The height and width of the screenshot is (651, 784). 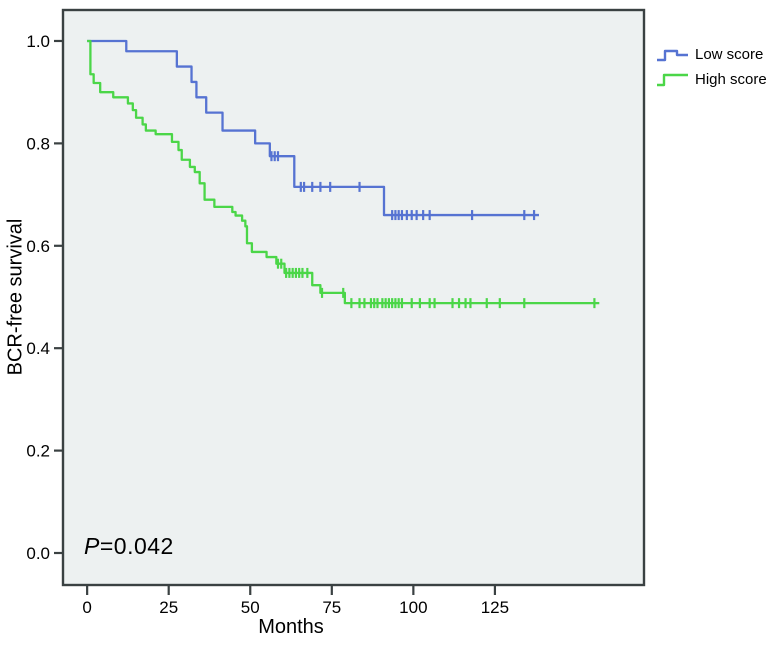 What do you see at coordinates (729, 54) in the screenshot?
I see `legend-label-low-score: Low score` at bounding box center [729, 54].